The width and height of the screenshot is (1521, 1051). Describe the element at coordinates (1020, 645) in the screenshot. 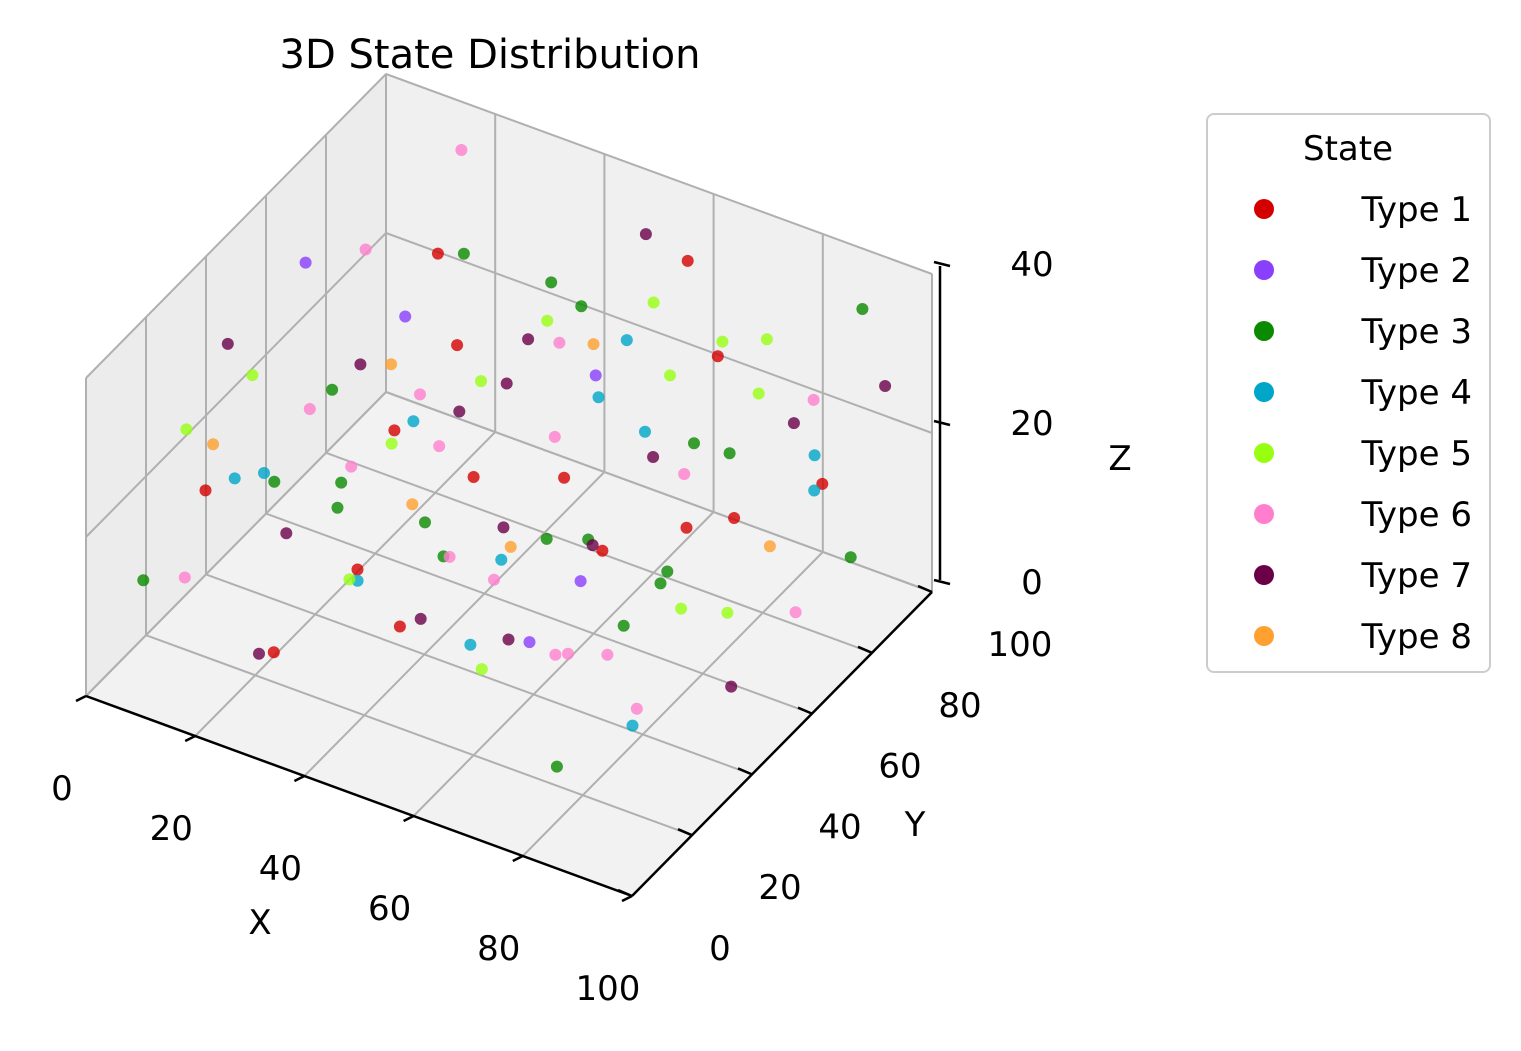

I see `y-tick-label: 100` at that location.